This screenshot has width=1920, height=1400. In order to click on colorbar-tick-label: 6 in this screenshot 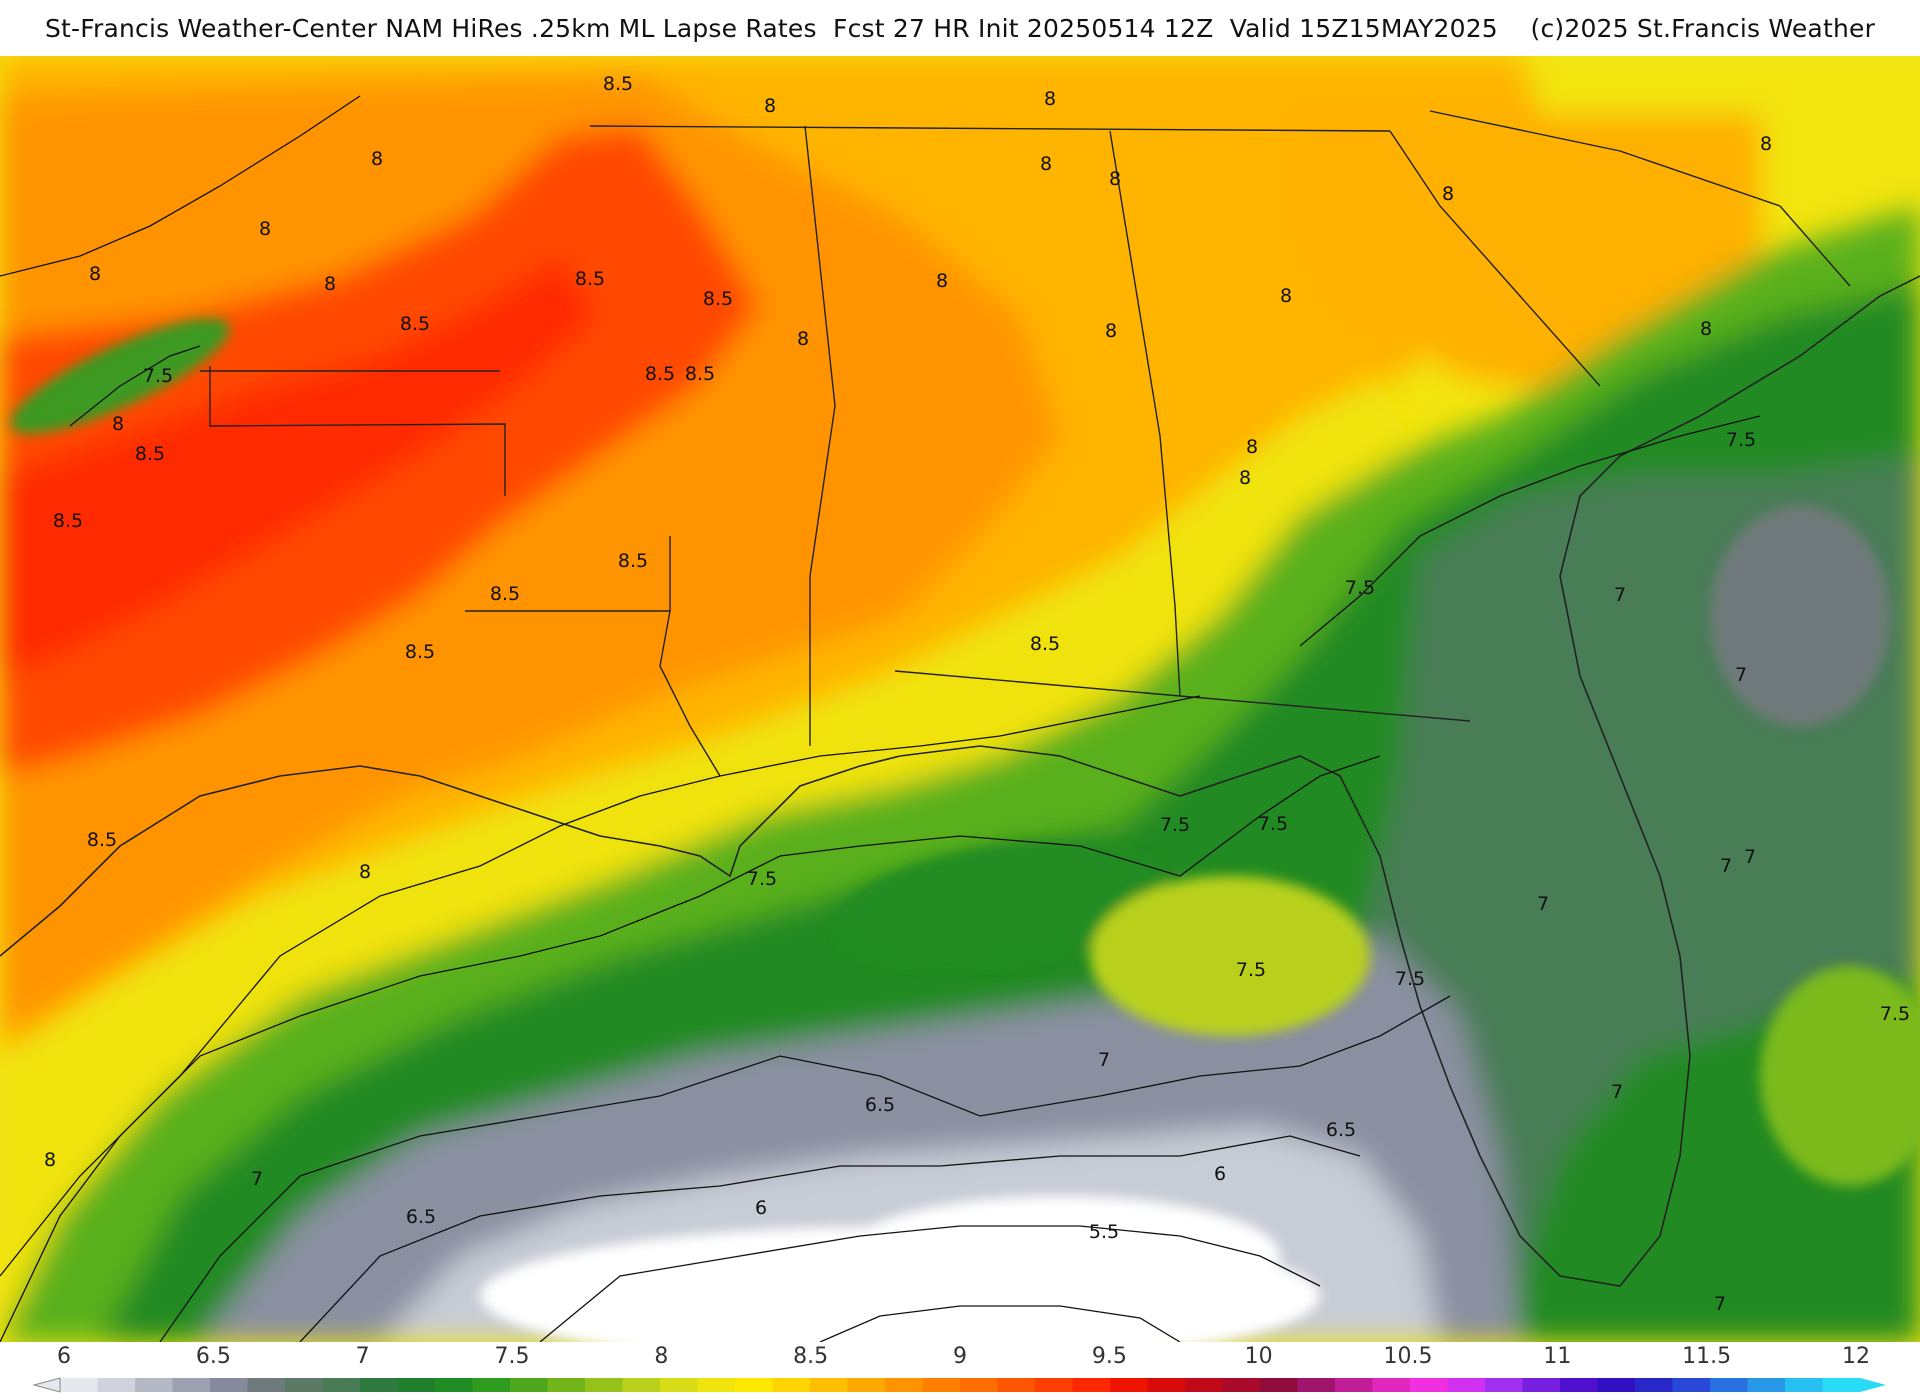, I will do `click(64, 1356)`.